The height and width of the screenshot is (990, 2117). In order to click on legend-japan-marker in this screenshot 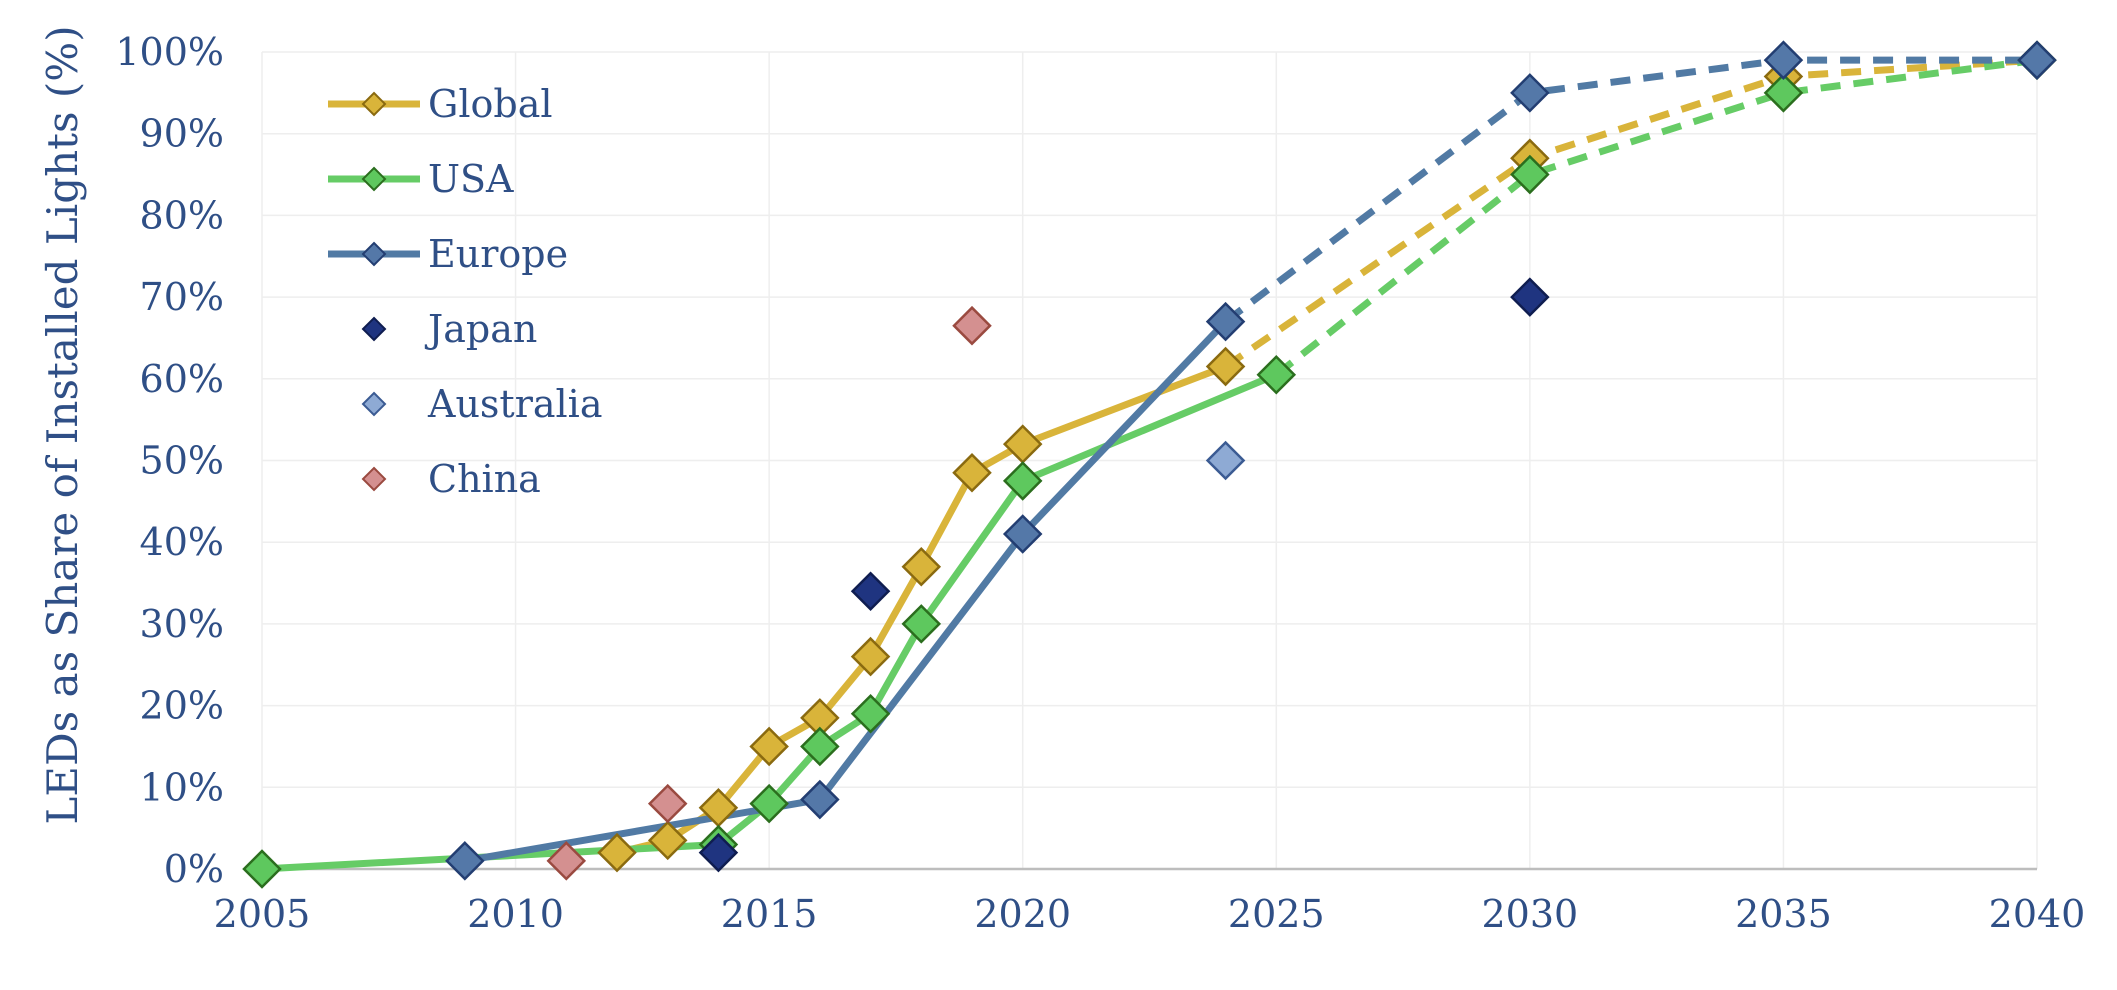, I will do `click(374, 329)`.